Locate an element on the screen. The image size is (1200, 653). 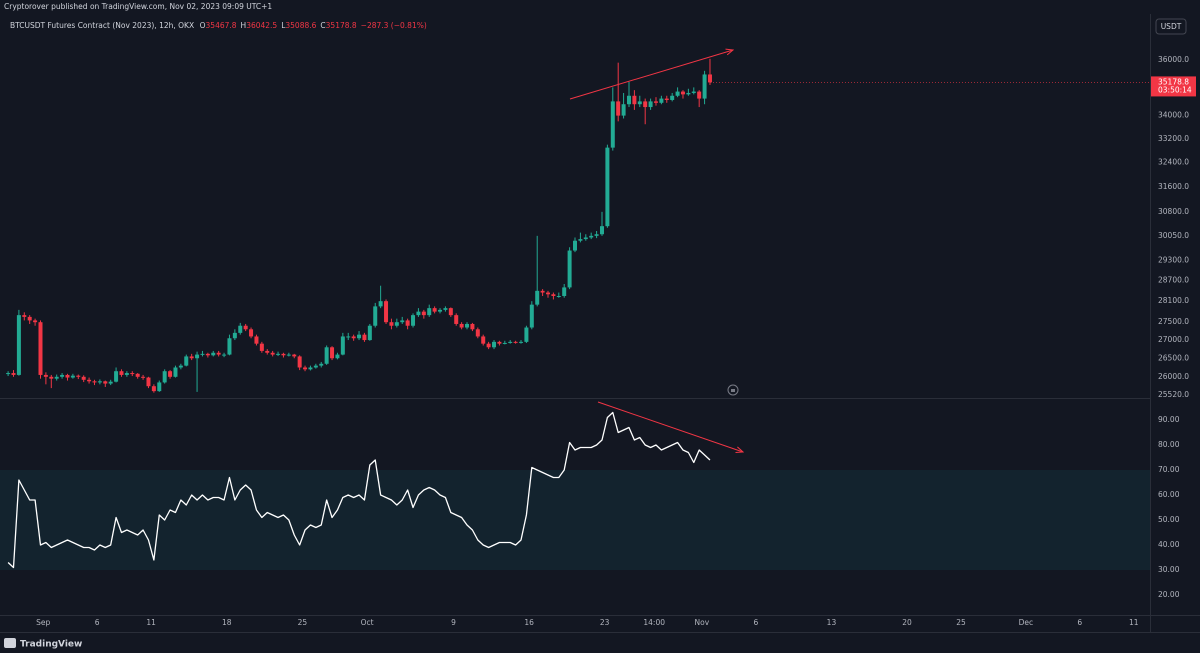
y-tick-label: 70.00 is located at coordinates (1169, 469).